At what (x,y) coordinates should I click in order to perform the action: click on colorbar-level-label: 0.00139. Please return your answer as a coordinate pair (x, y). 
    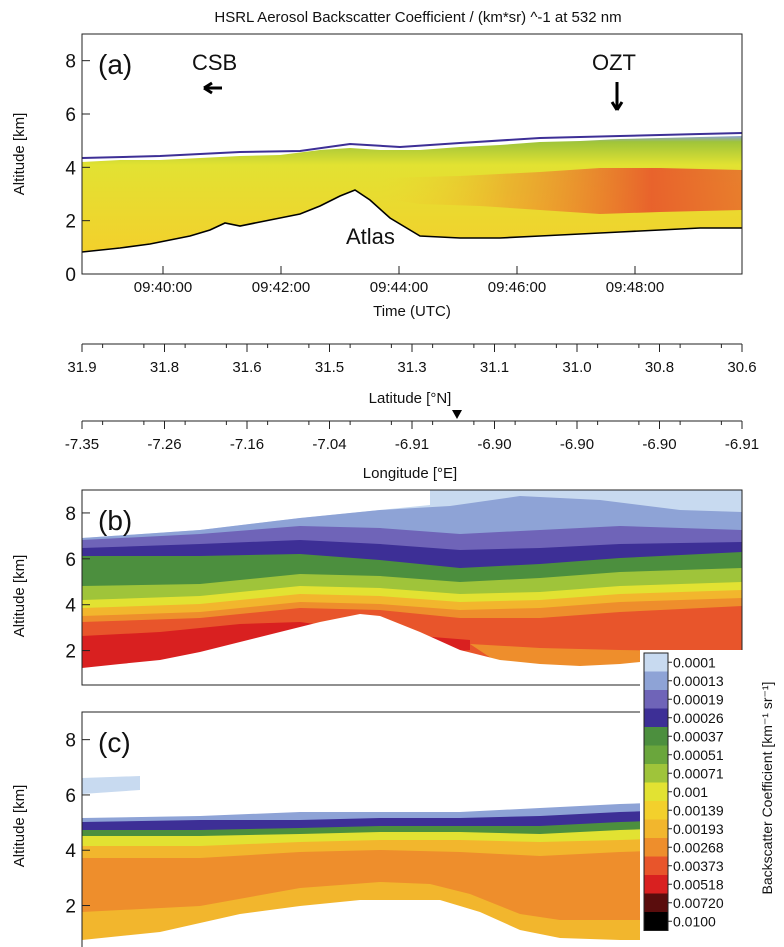
    Looking at the image, I should click on (698, 810).